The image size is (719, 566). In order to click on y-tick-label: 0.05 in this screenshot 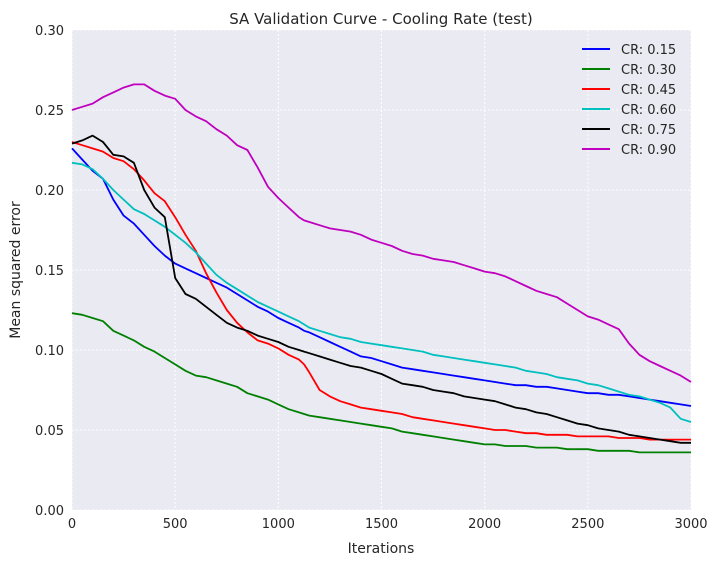, I will do `click(49, 431)`.